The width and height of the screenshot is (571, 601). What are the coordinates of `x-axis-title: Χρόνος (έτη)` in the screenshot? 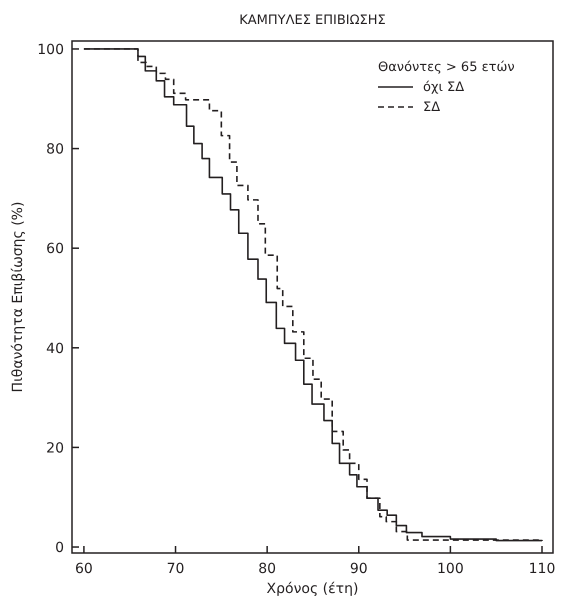 It's located at (312, 589).